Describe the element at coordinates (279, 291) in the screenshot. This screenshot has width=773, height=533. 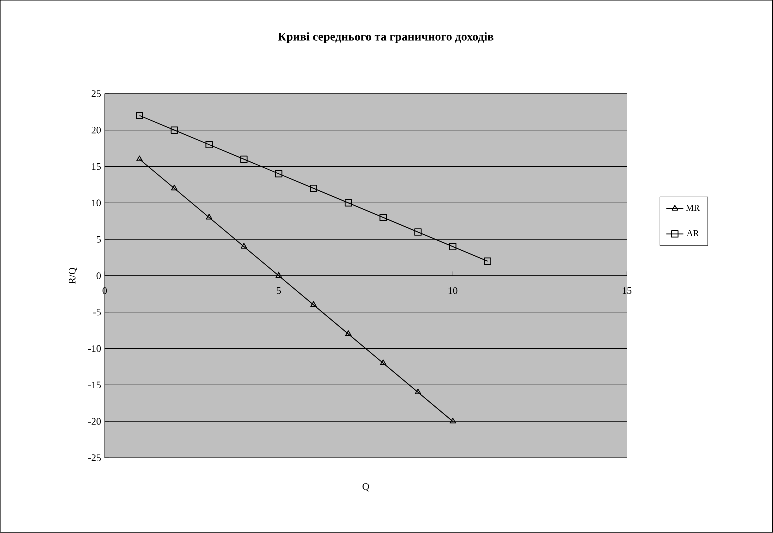
I see `x-tick-label: 5` at that location.